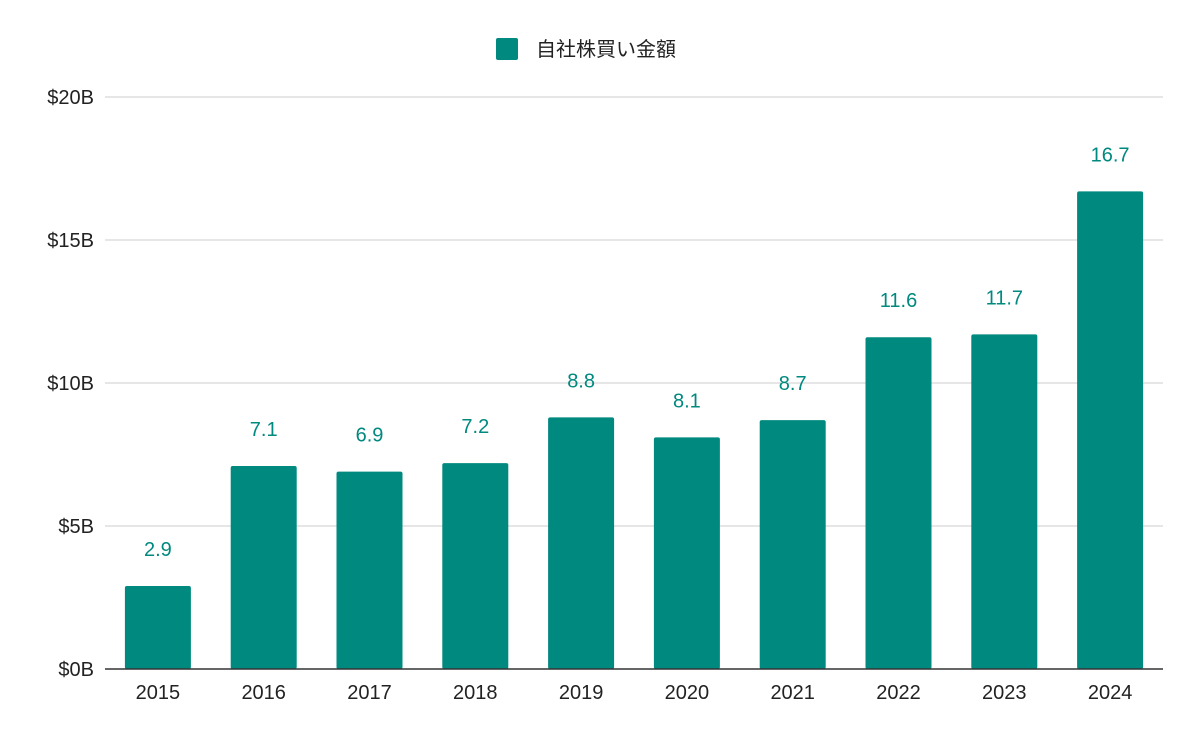  What do you see at coordinates (76, 670) in the screenshot?
I see `y-tick-label: $0B` at bounding box center [76, 670].